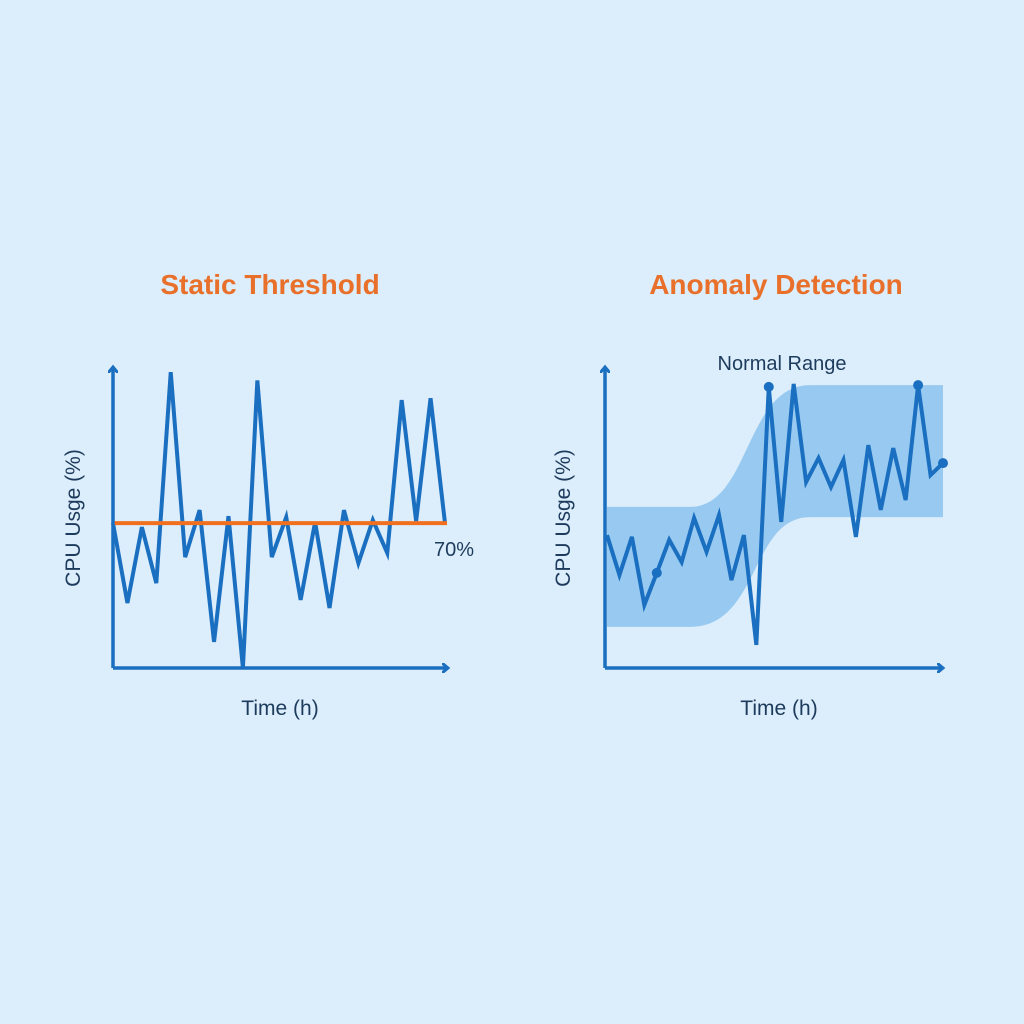 The image size is (1024, 1024). What do you see at coordinates (782, 364) in the screenshot?
I see `band-label: Normal Range` at bounding box center [782, 364].